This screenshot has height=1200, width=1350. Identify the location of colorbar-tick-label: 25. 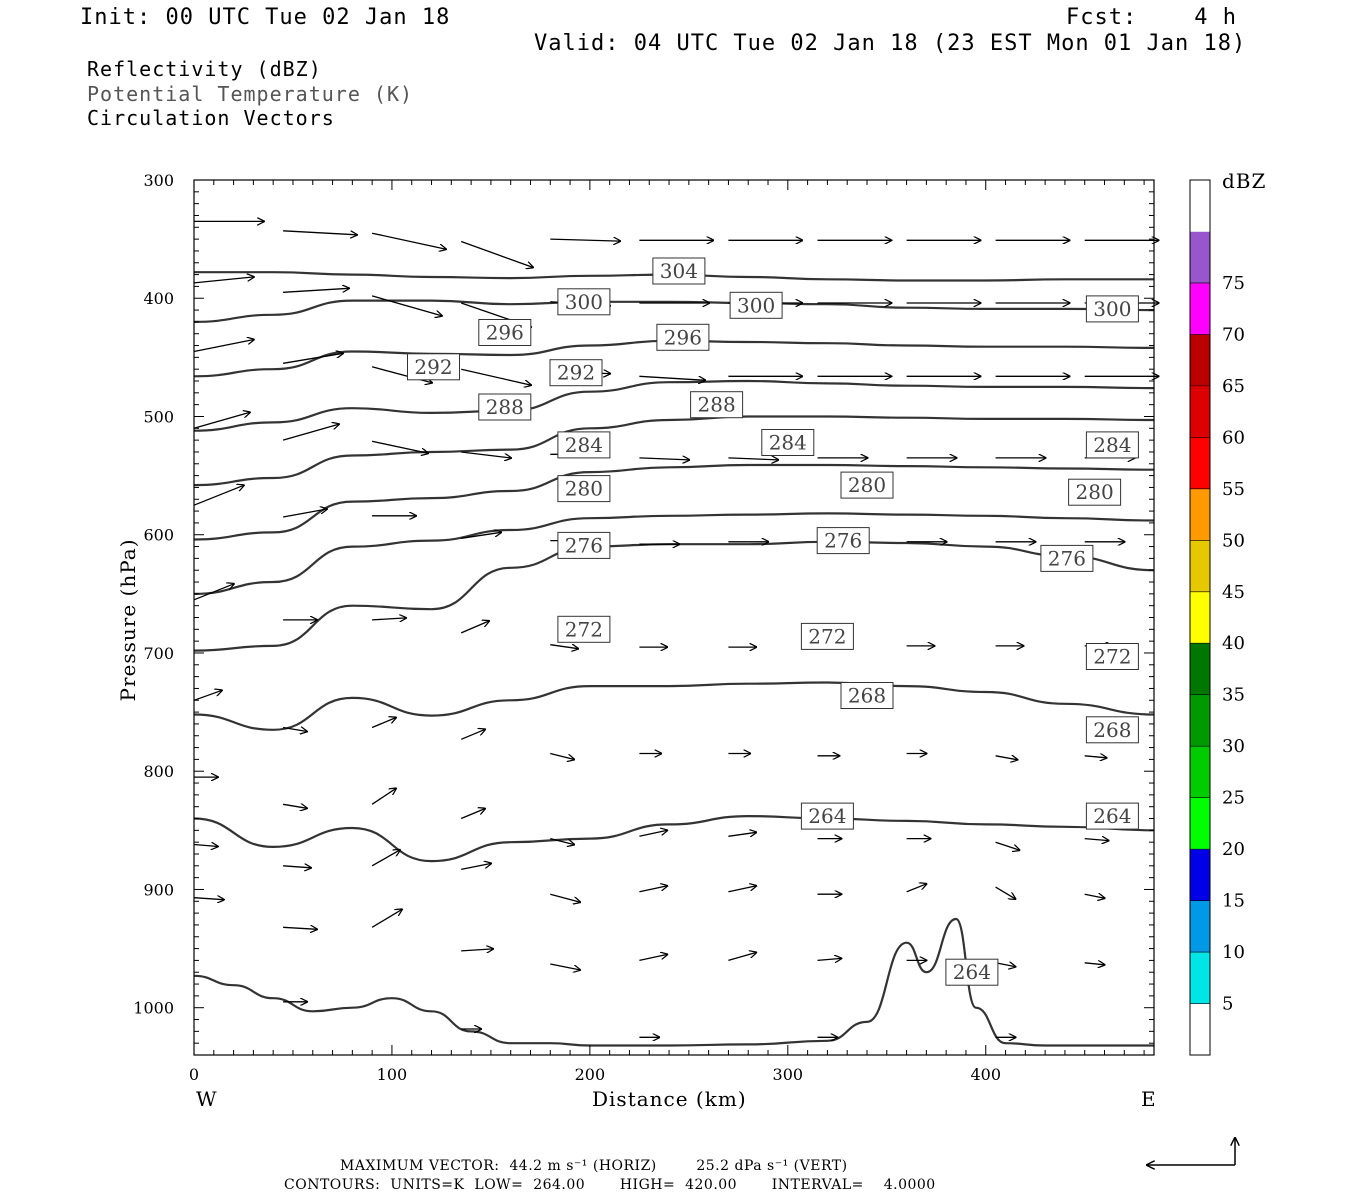
(1233, 798).